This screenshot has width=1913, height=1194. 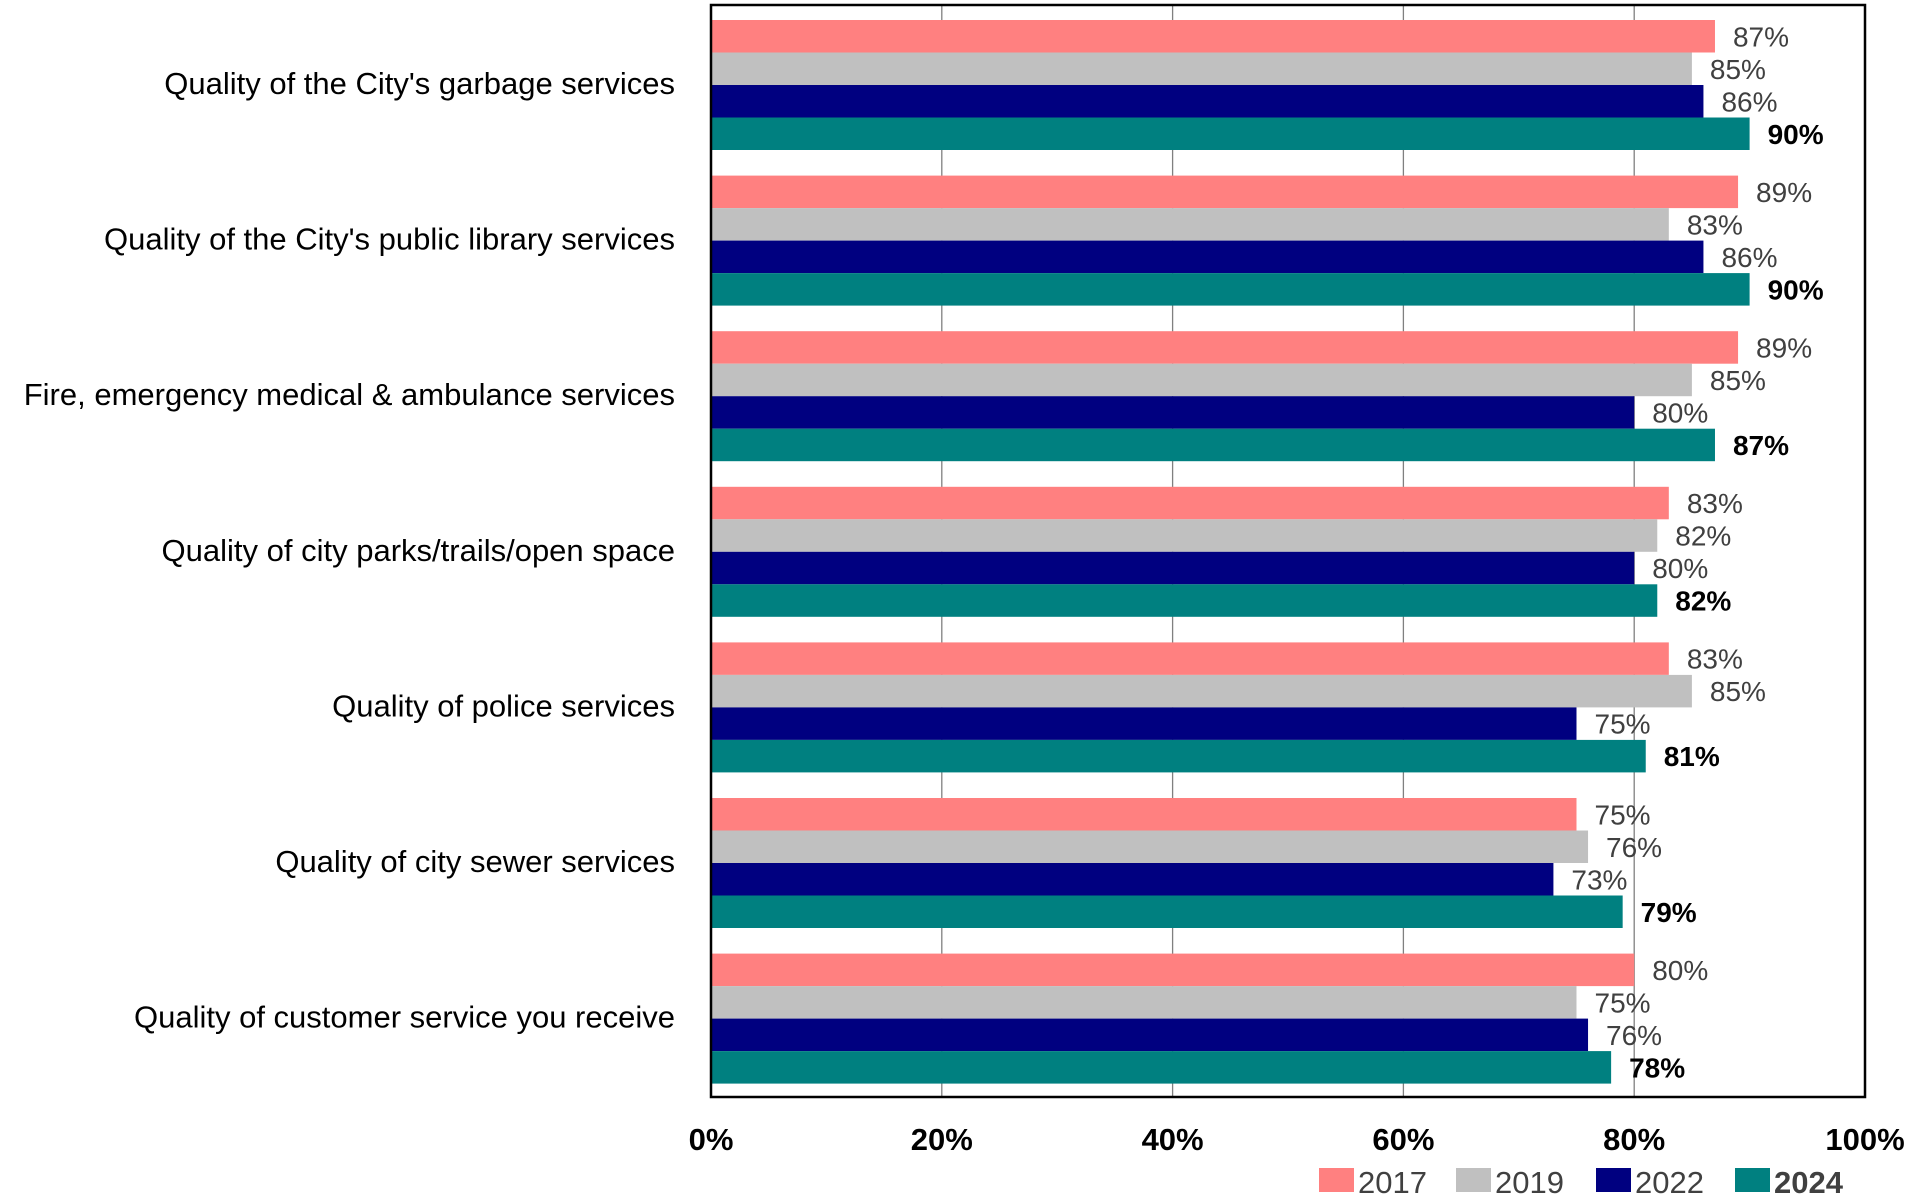 What do you see at coordinates (404, 1017) in the screenshot?
I see `category-label: Quality of customer service you receive` at bounding box center [404, 1017].